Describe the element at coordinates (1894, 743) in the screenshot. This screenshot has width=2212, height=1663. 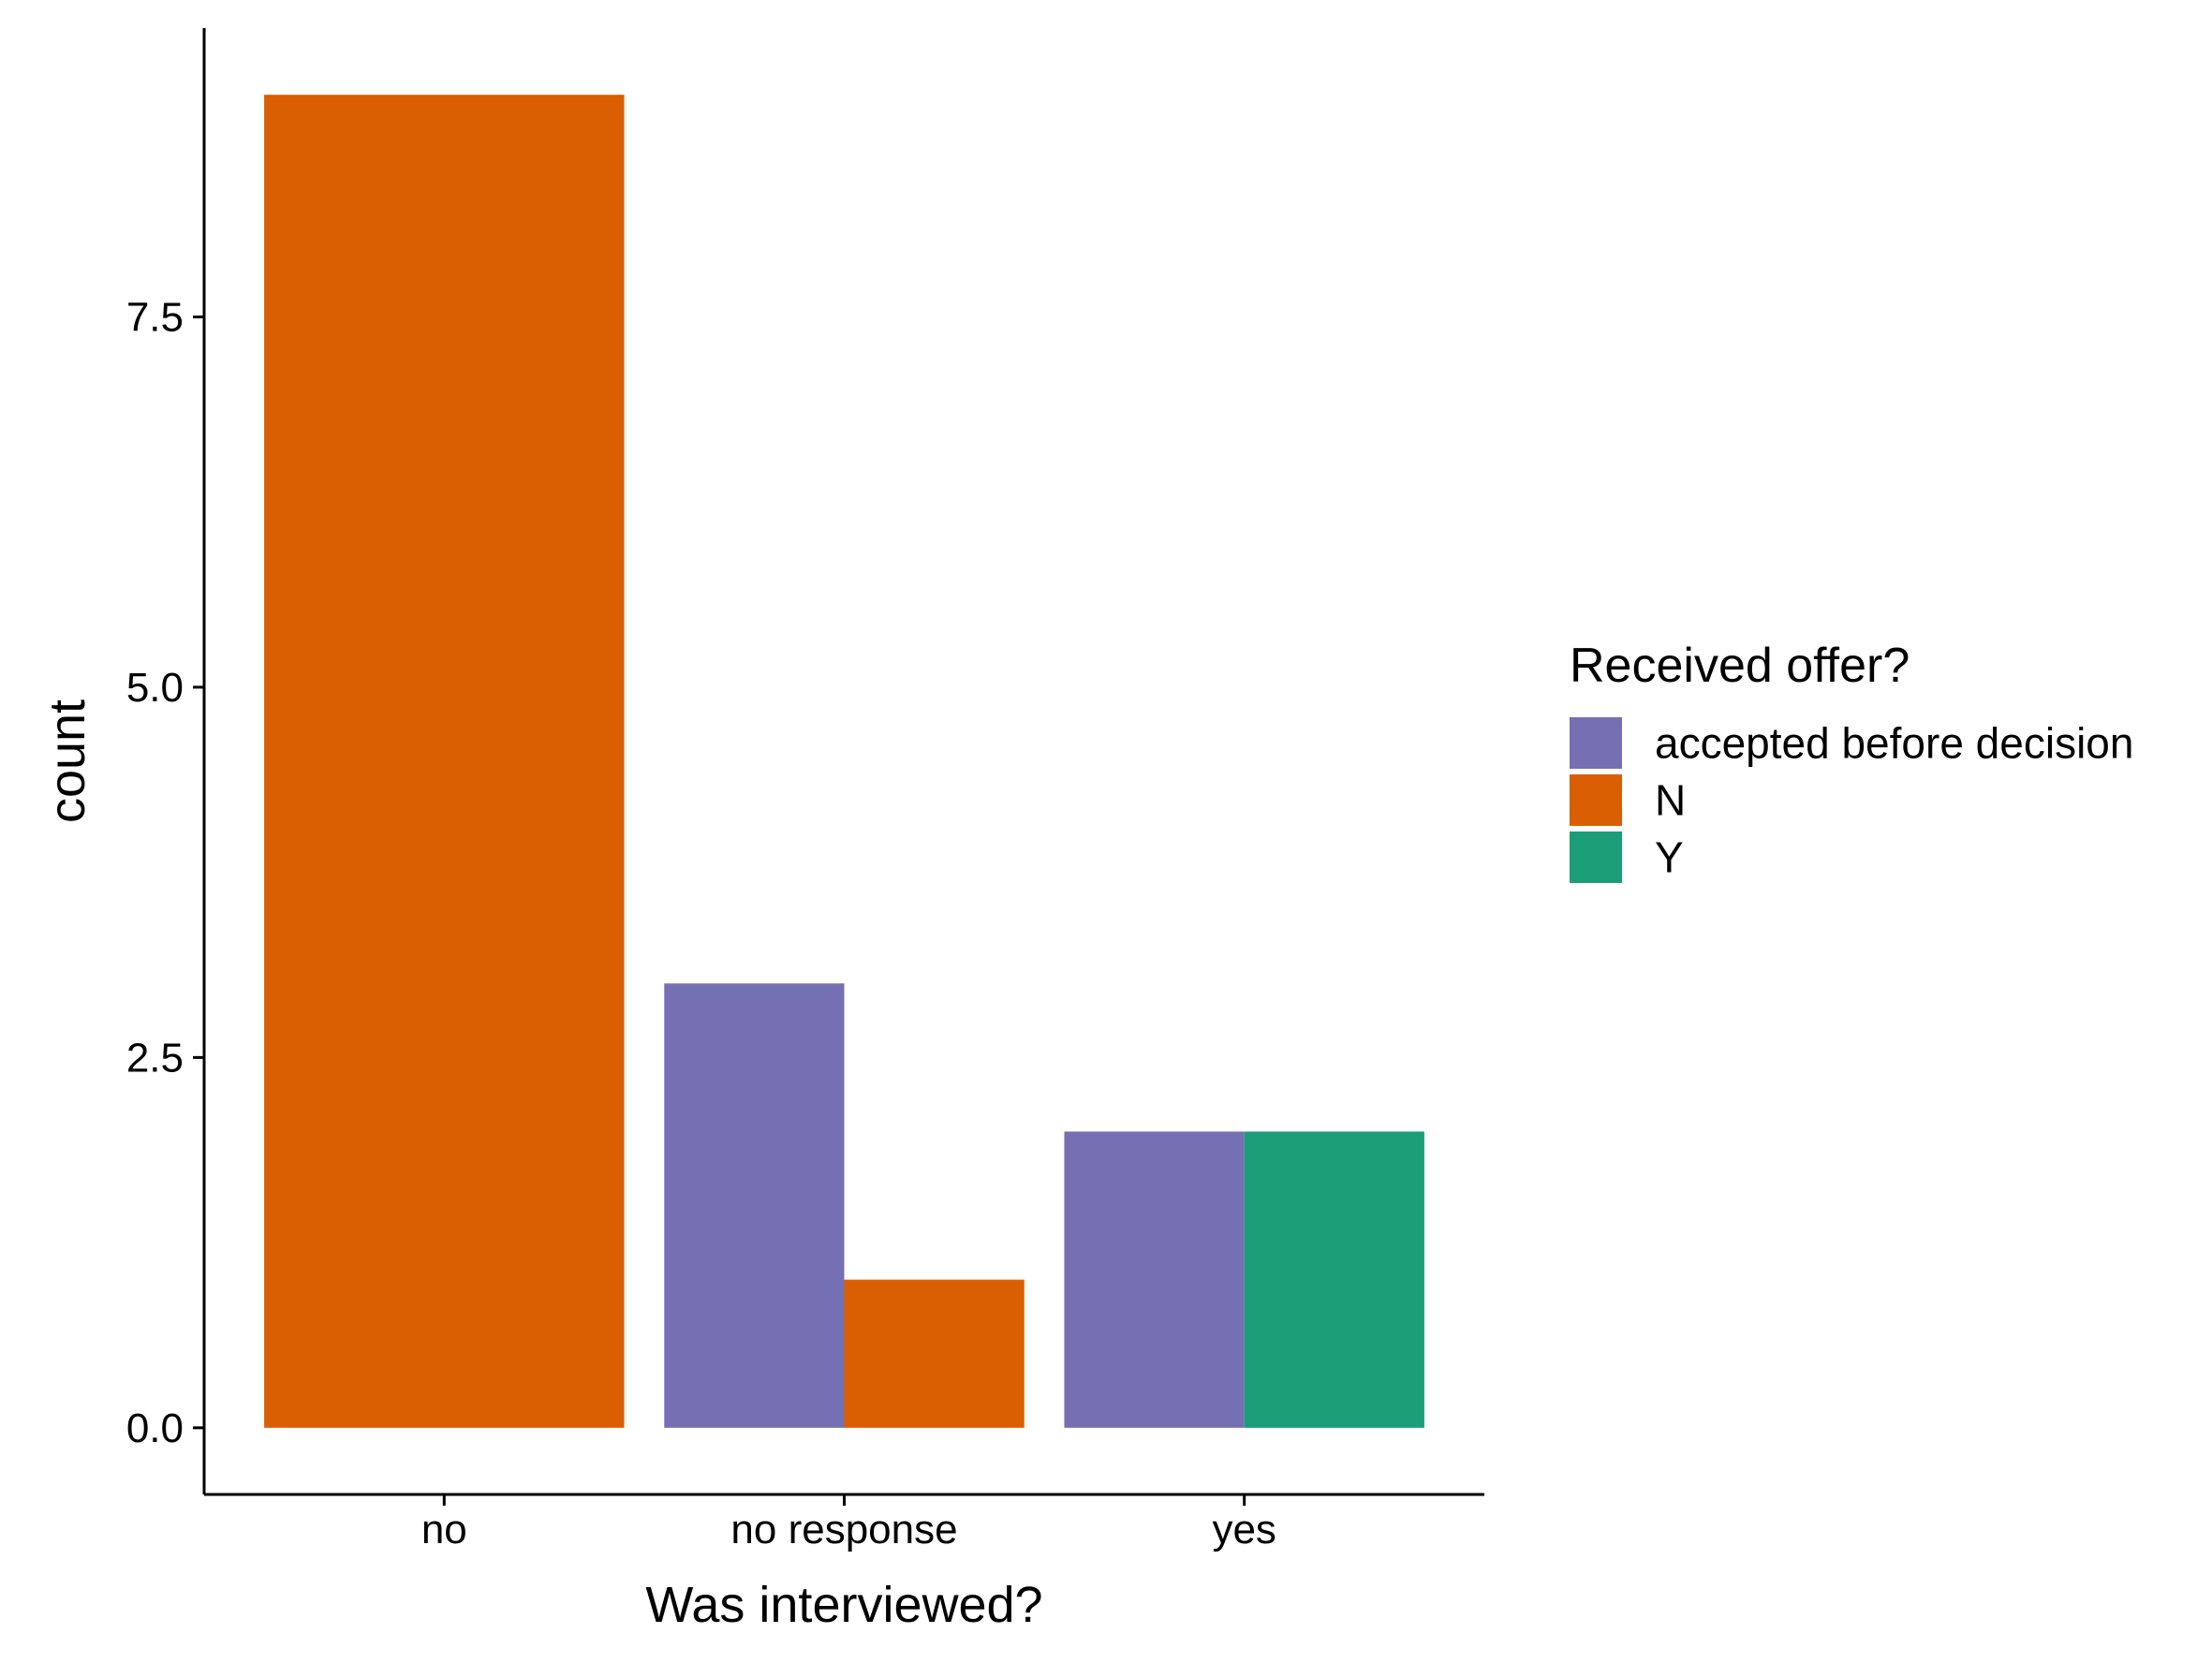
I see `legend-label-accepted-before-decision: accepted before decision` at that location.